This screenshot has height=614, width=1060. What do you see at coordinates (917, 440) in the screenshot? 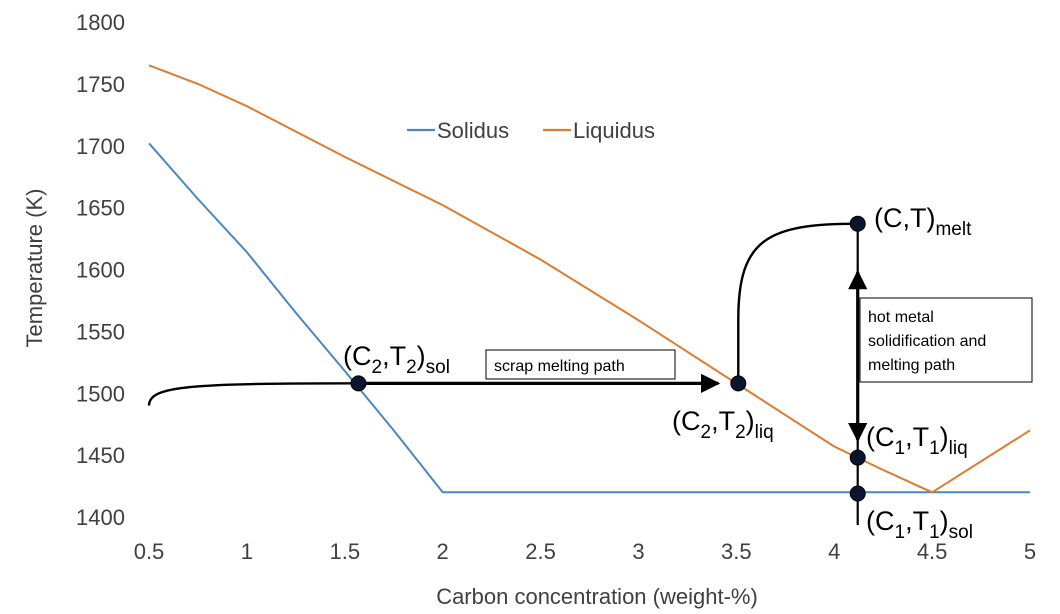
I see `label-c1t1-liq: (C1,T1)liq` at bounding box center [917, 440].